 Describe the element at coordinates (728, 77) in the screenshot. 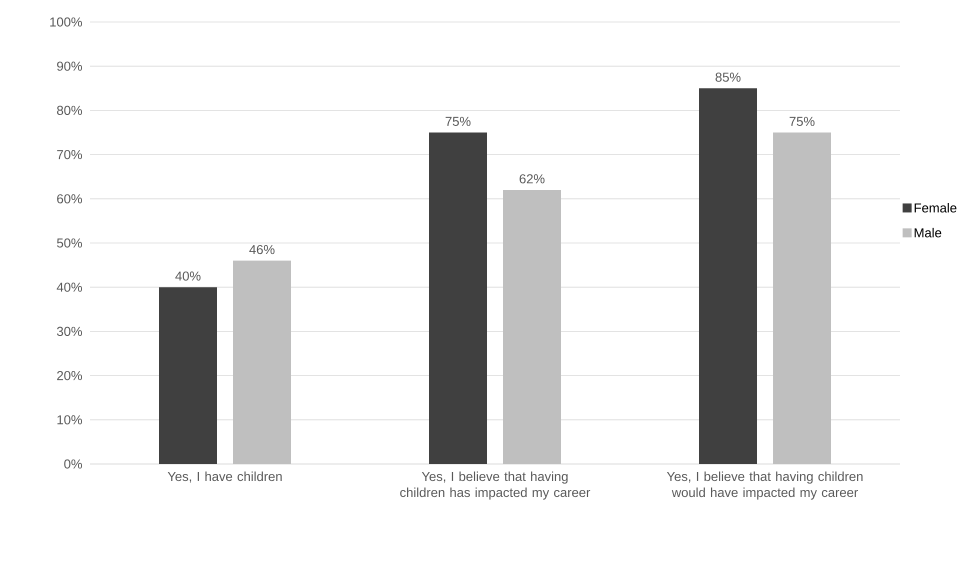

I see `data-label: 85%` at that location.